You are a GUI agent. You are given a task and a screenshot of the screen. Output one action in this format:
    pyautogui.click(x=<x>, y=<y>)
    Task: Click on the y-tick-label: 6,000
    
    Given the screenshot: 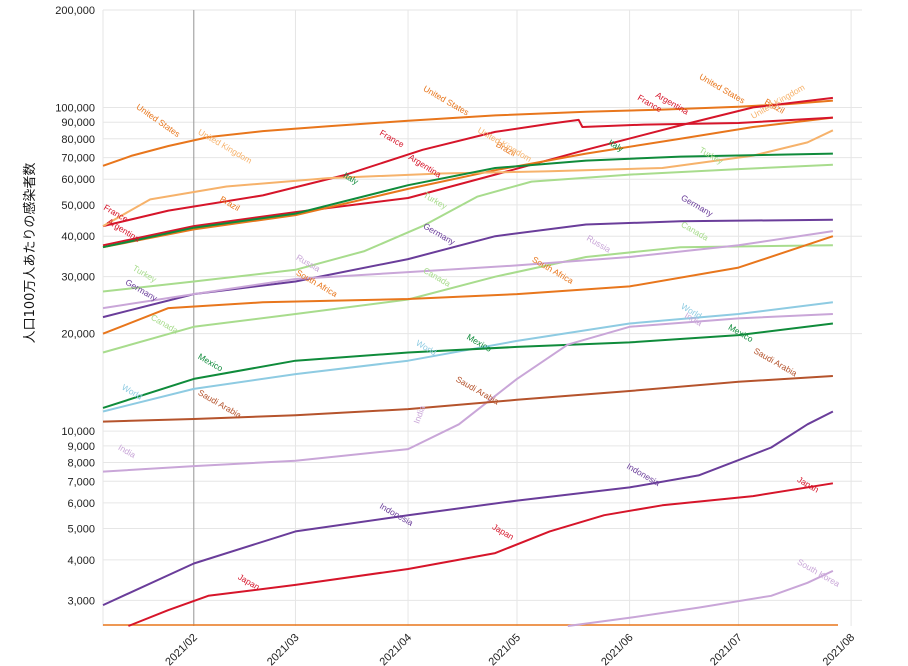 What is the action you would take?
    pyautogui.click(x=81, y=504)
    